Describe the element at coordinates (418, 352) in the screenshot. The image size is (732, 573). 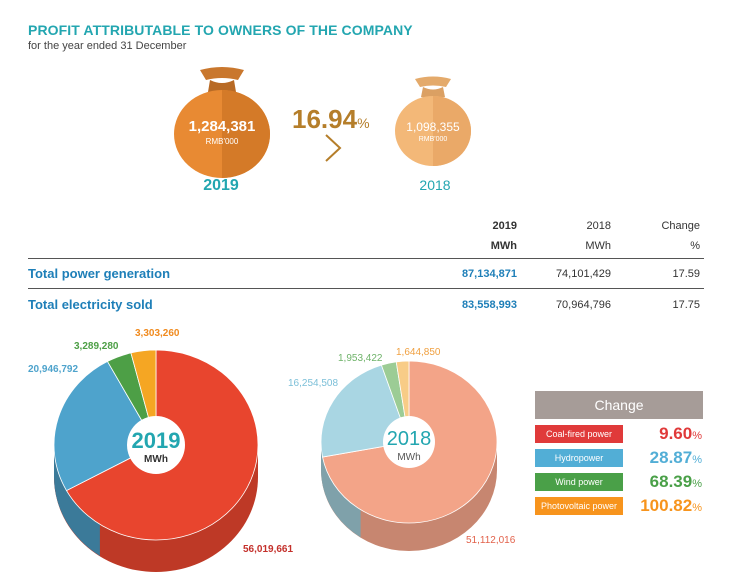
I see `data-label-2018-pv: 1,644,850` at that location.